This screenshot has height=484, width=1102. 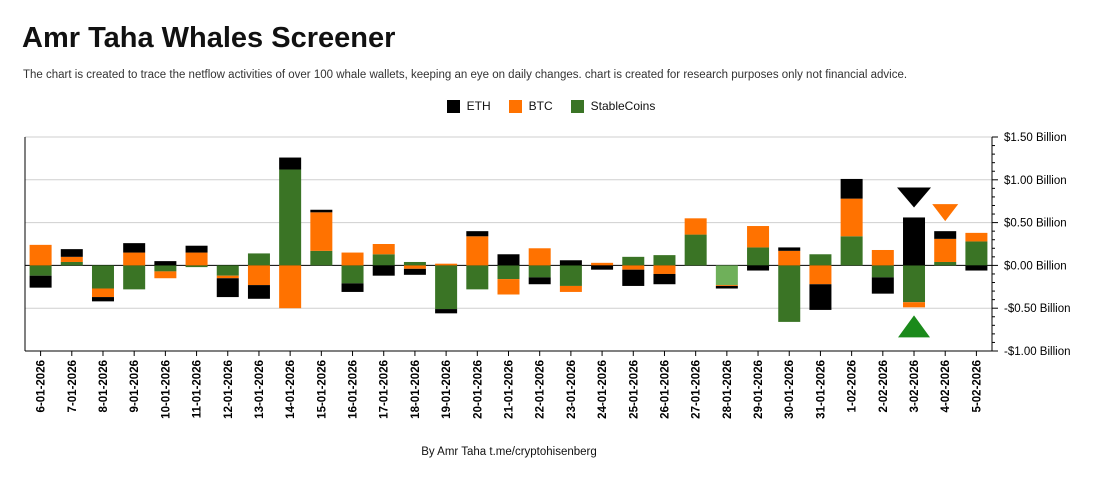 I want to click on bar-stablecoins-17-01-2026, so click(x=383, y=260).